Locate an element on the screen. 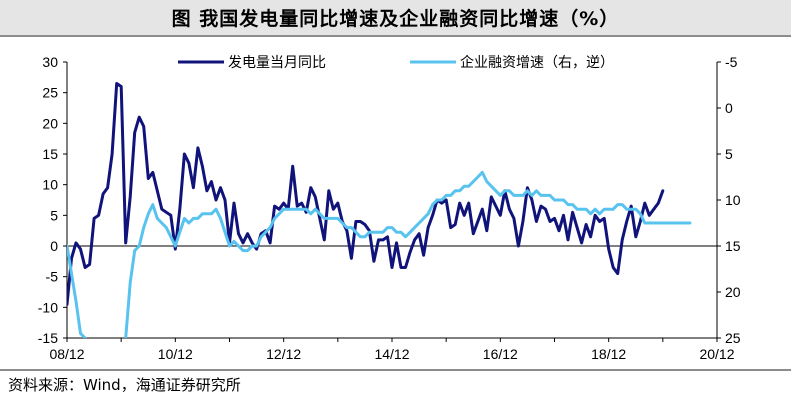  legend: 发电量当月同比 企业融资增速（右，逆） is located at coordinates (396, 62).